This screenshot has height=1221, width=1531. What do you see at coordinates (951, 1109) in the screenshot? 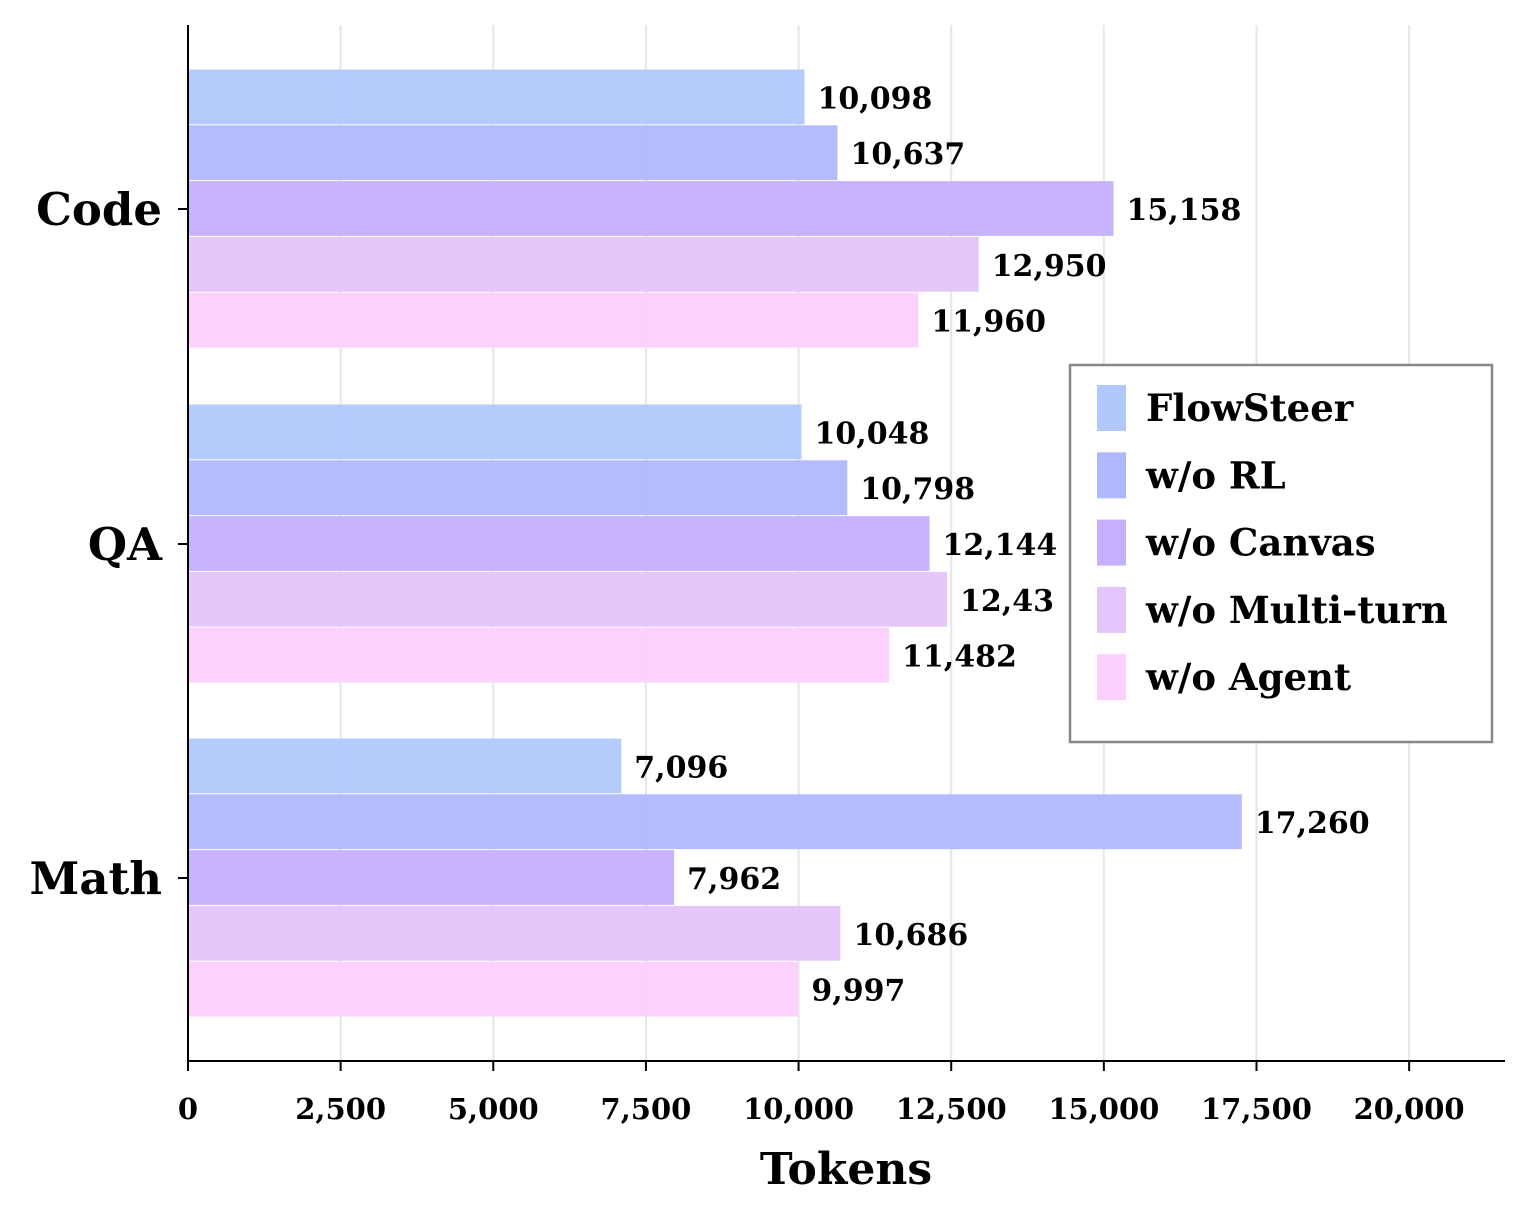
I see `x-tick-label: 12,500` at bounding box center [951, 1109].